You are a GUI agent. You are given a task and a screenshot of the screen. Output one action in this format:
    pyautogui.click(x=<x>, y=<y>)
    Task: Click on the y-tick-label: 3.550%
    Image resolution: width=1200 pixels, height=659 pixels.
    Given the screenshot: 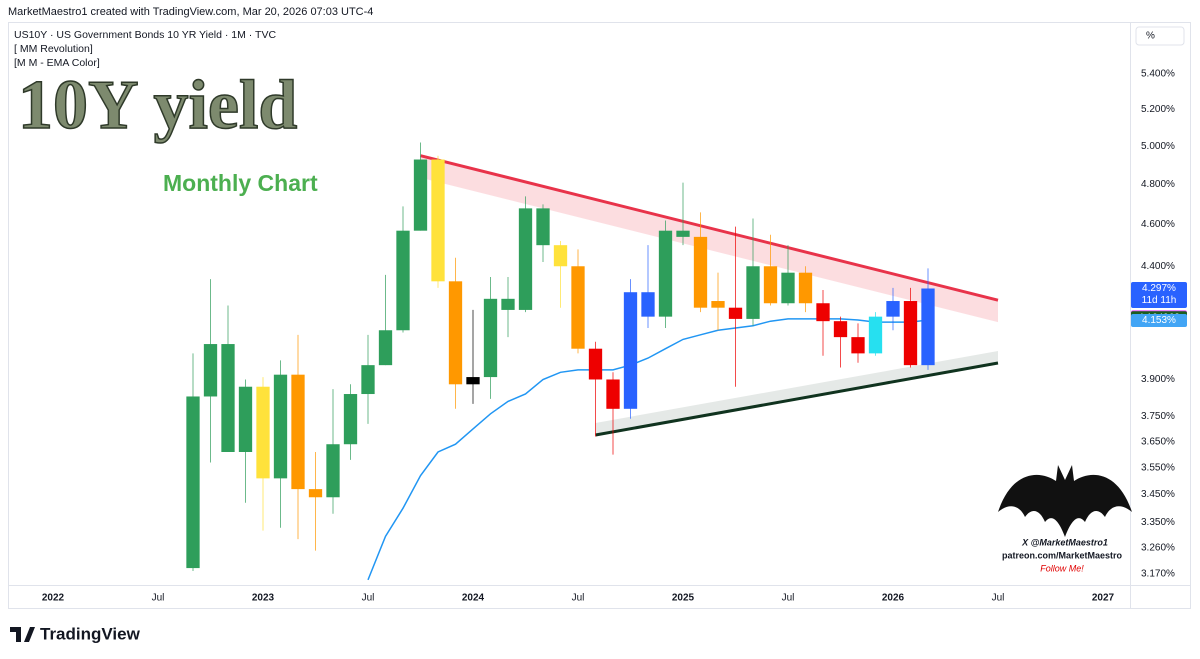 What is the action you would take?
    pyautogui.click(x=1158, y=467)
    